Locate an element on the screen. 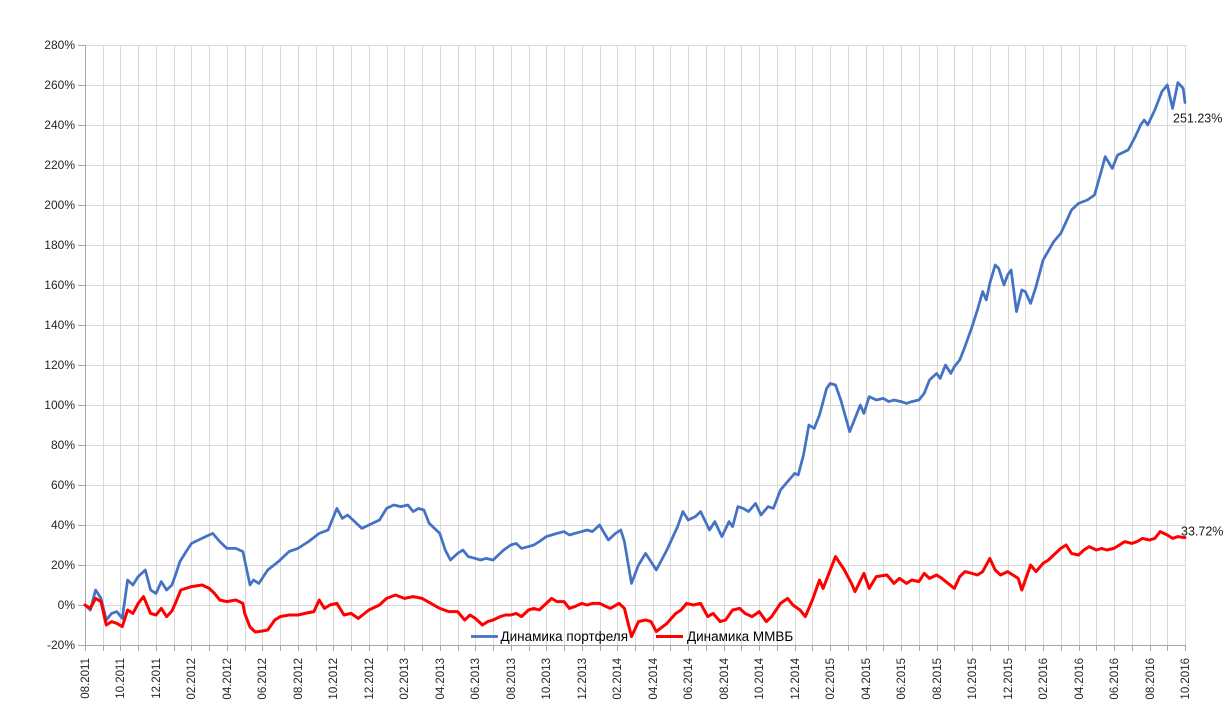 Image resolution: width=1228 pixels, height=725 pixels. x-tick-label: 12.2015 is located at coordinates (1009, 679).